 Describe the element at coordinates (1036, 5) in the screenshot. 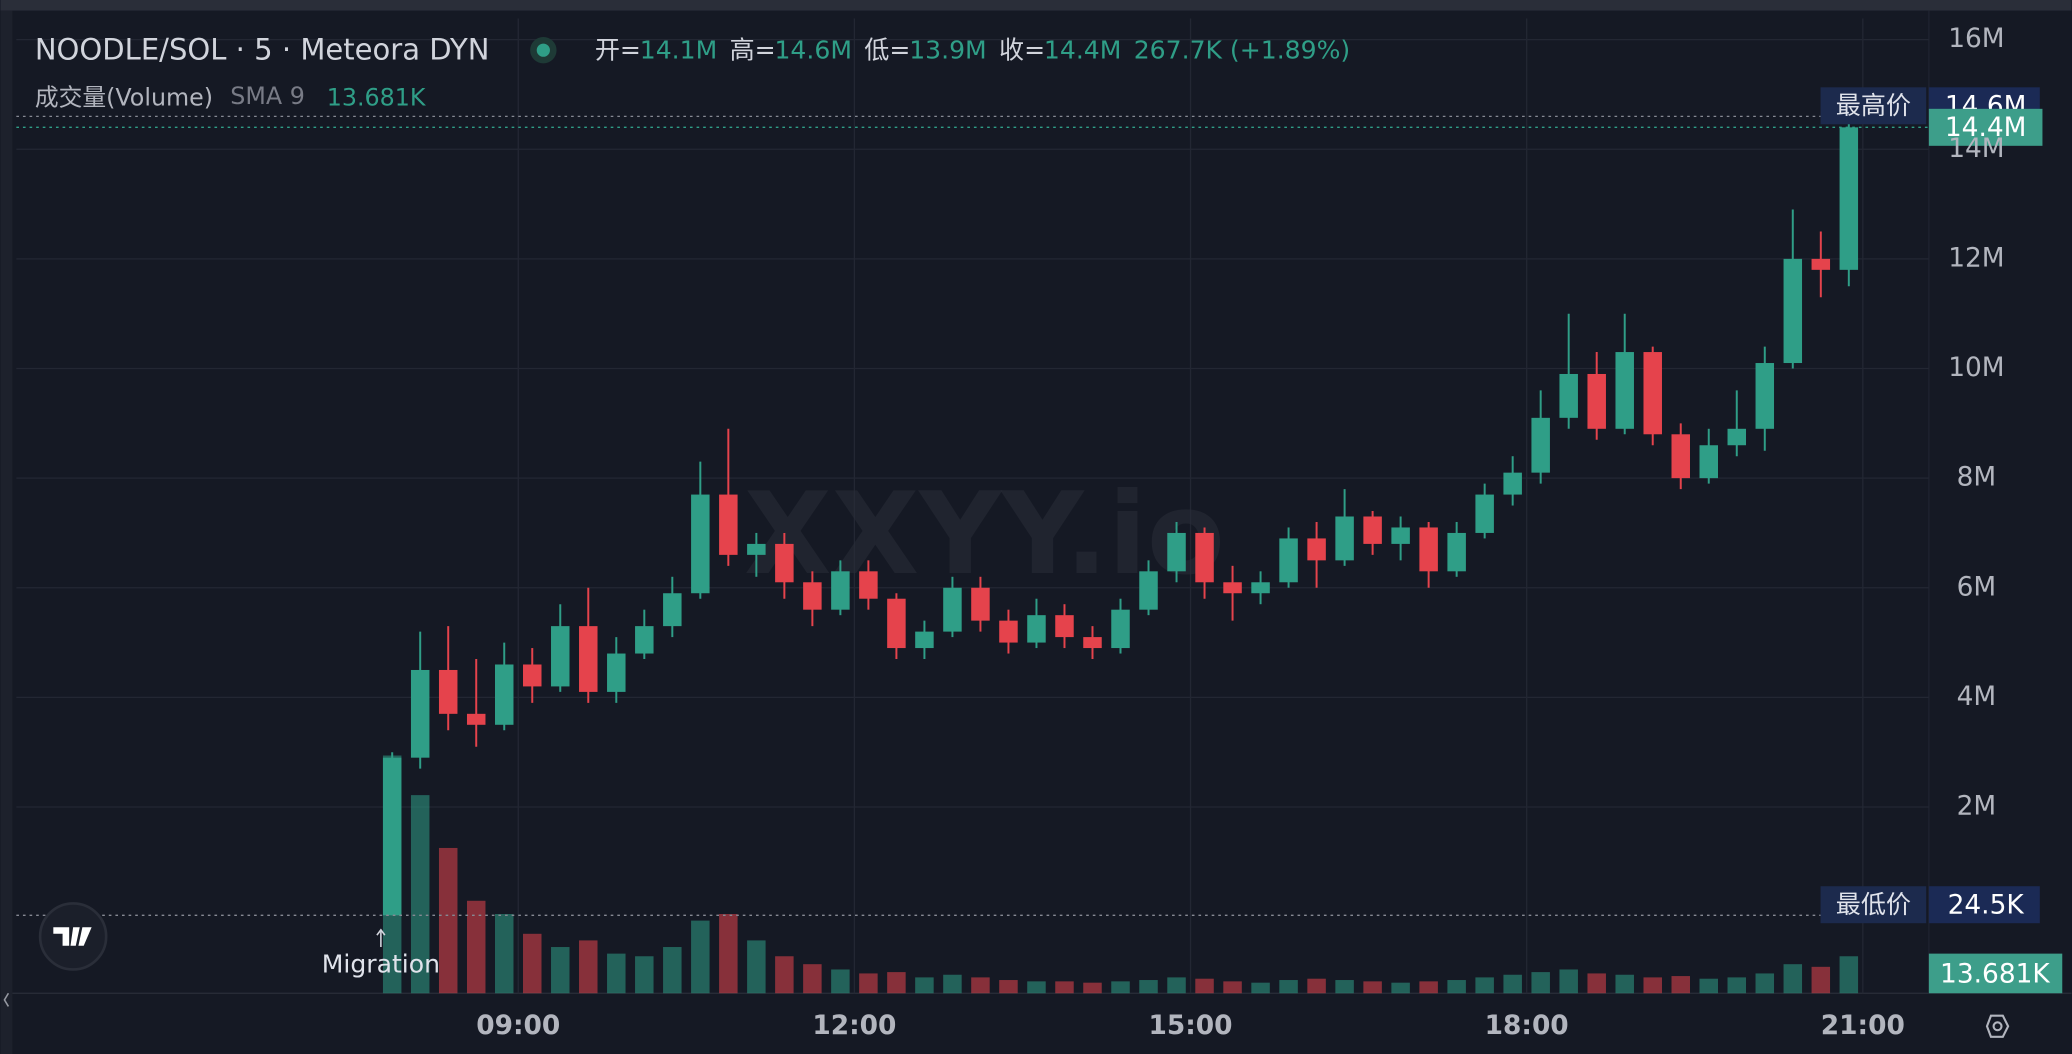

I see `top-bar` at that location.